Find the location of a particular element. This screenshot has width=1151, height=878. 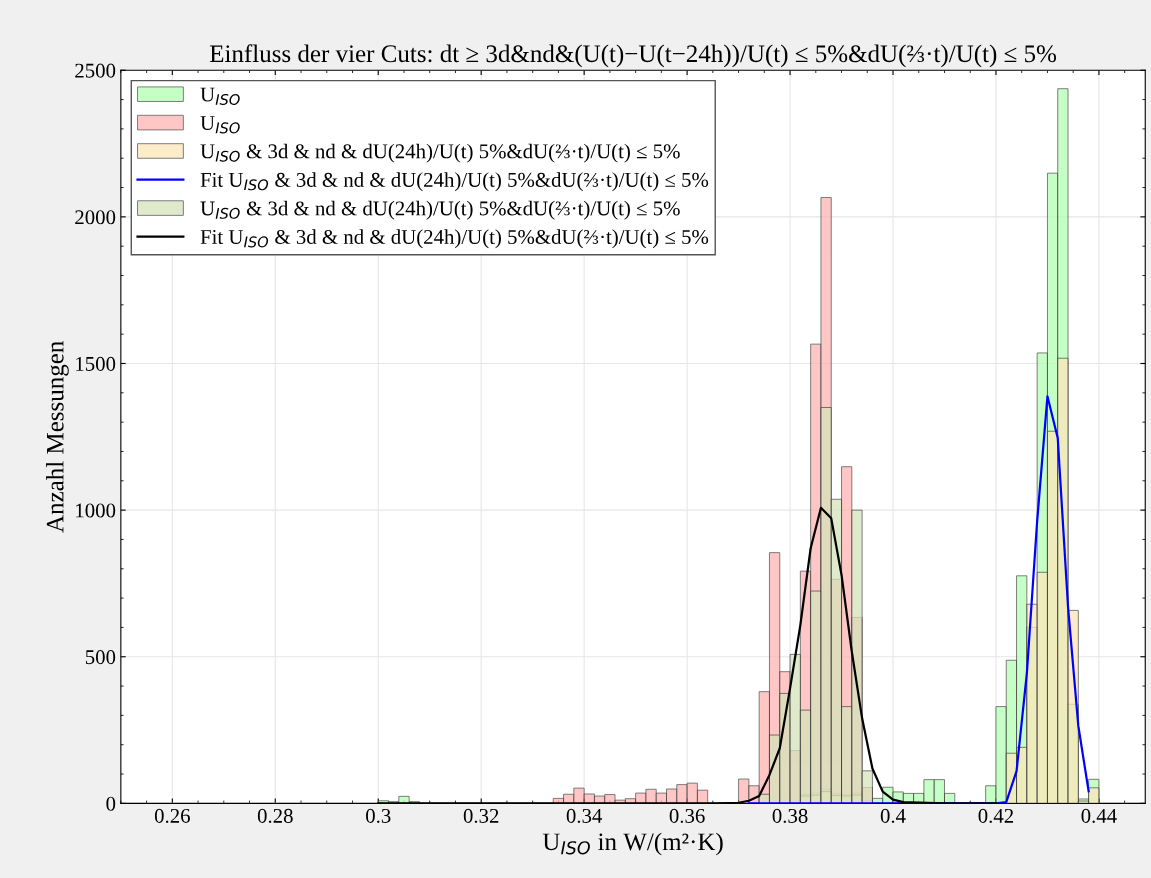

y-tick-label: 0 is located at coordinates (111, 803).